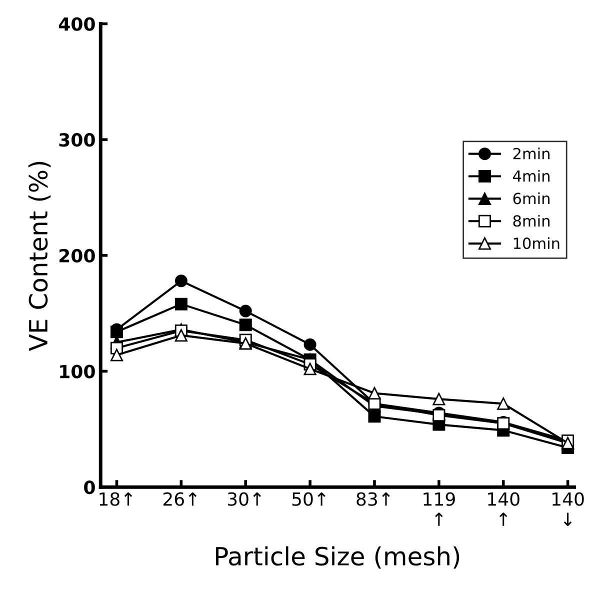 Image resolution: width=592 pixels, height=594 pixels. What do you see at coordinates (77, 371) in the screenshot?
I see `y-tick-label: 100` at bounding box center [77, 371].